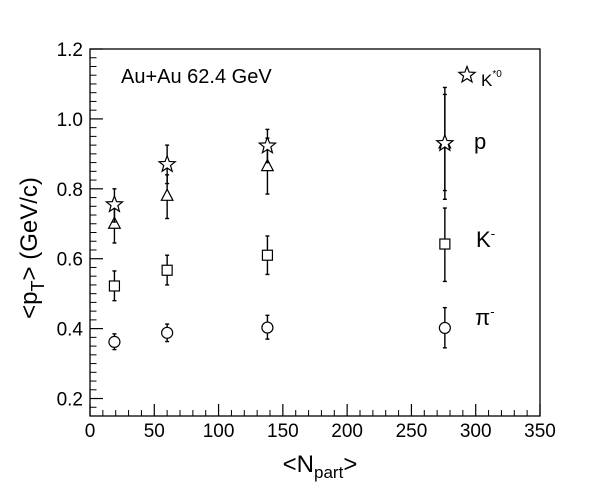 The height and width of the screenshot is (491, 600). I want to click on series-label-sup: *0, so click(497, 74).